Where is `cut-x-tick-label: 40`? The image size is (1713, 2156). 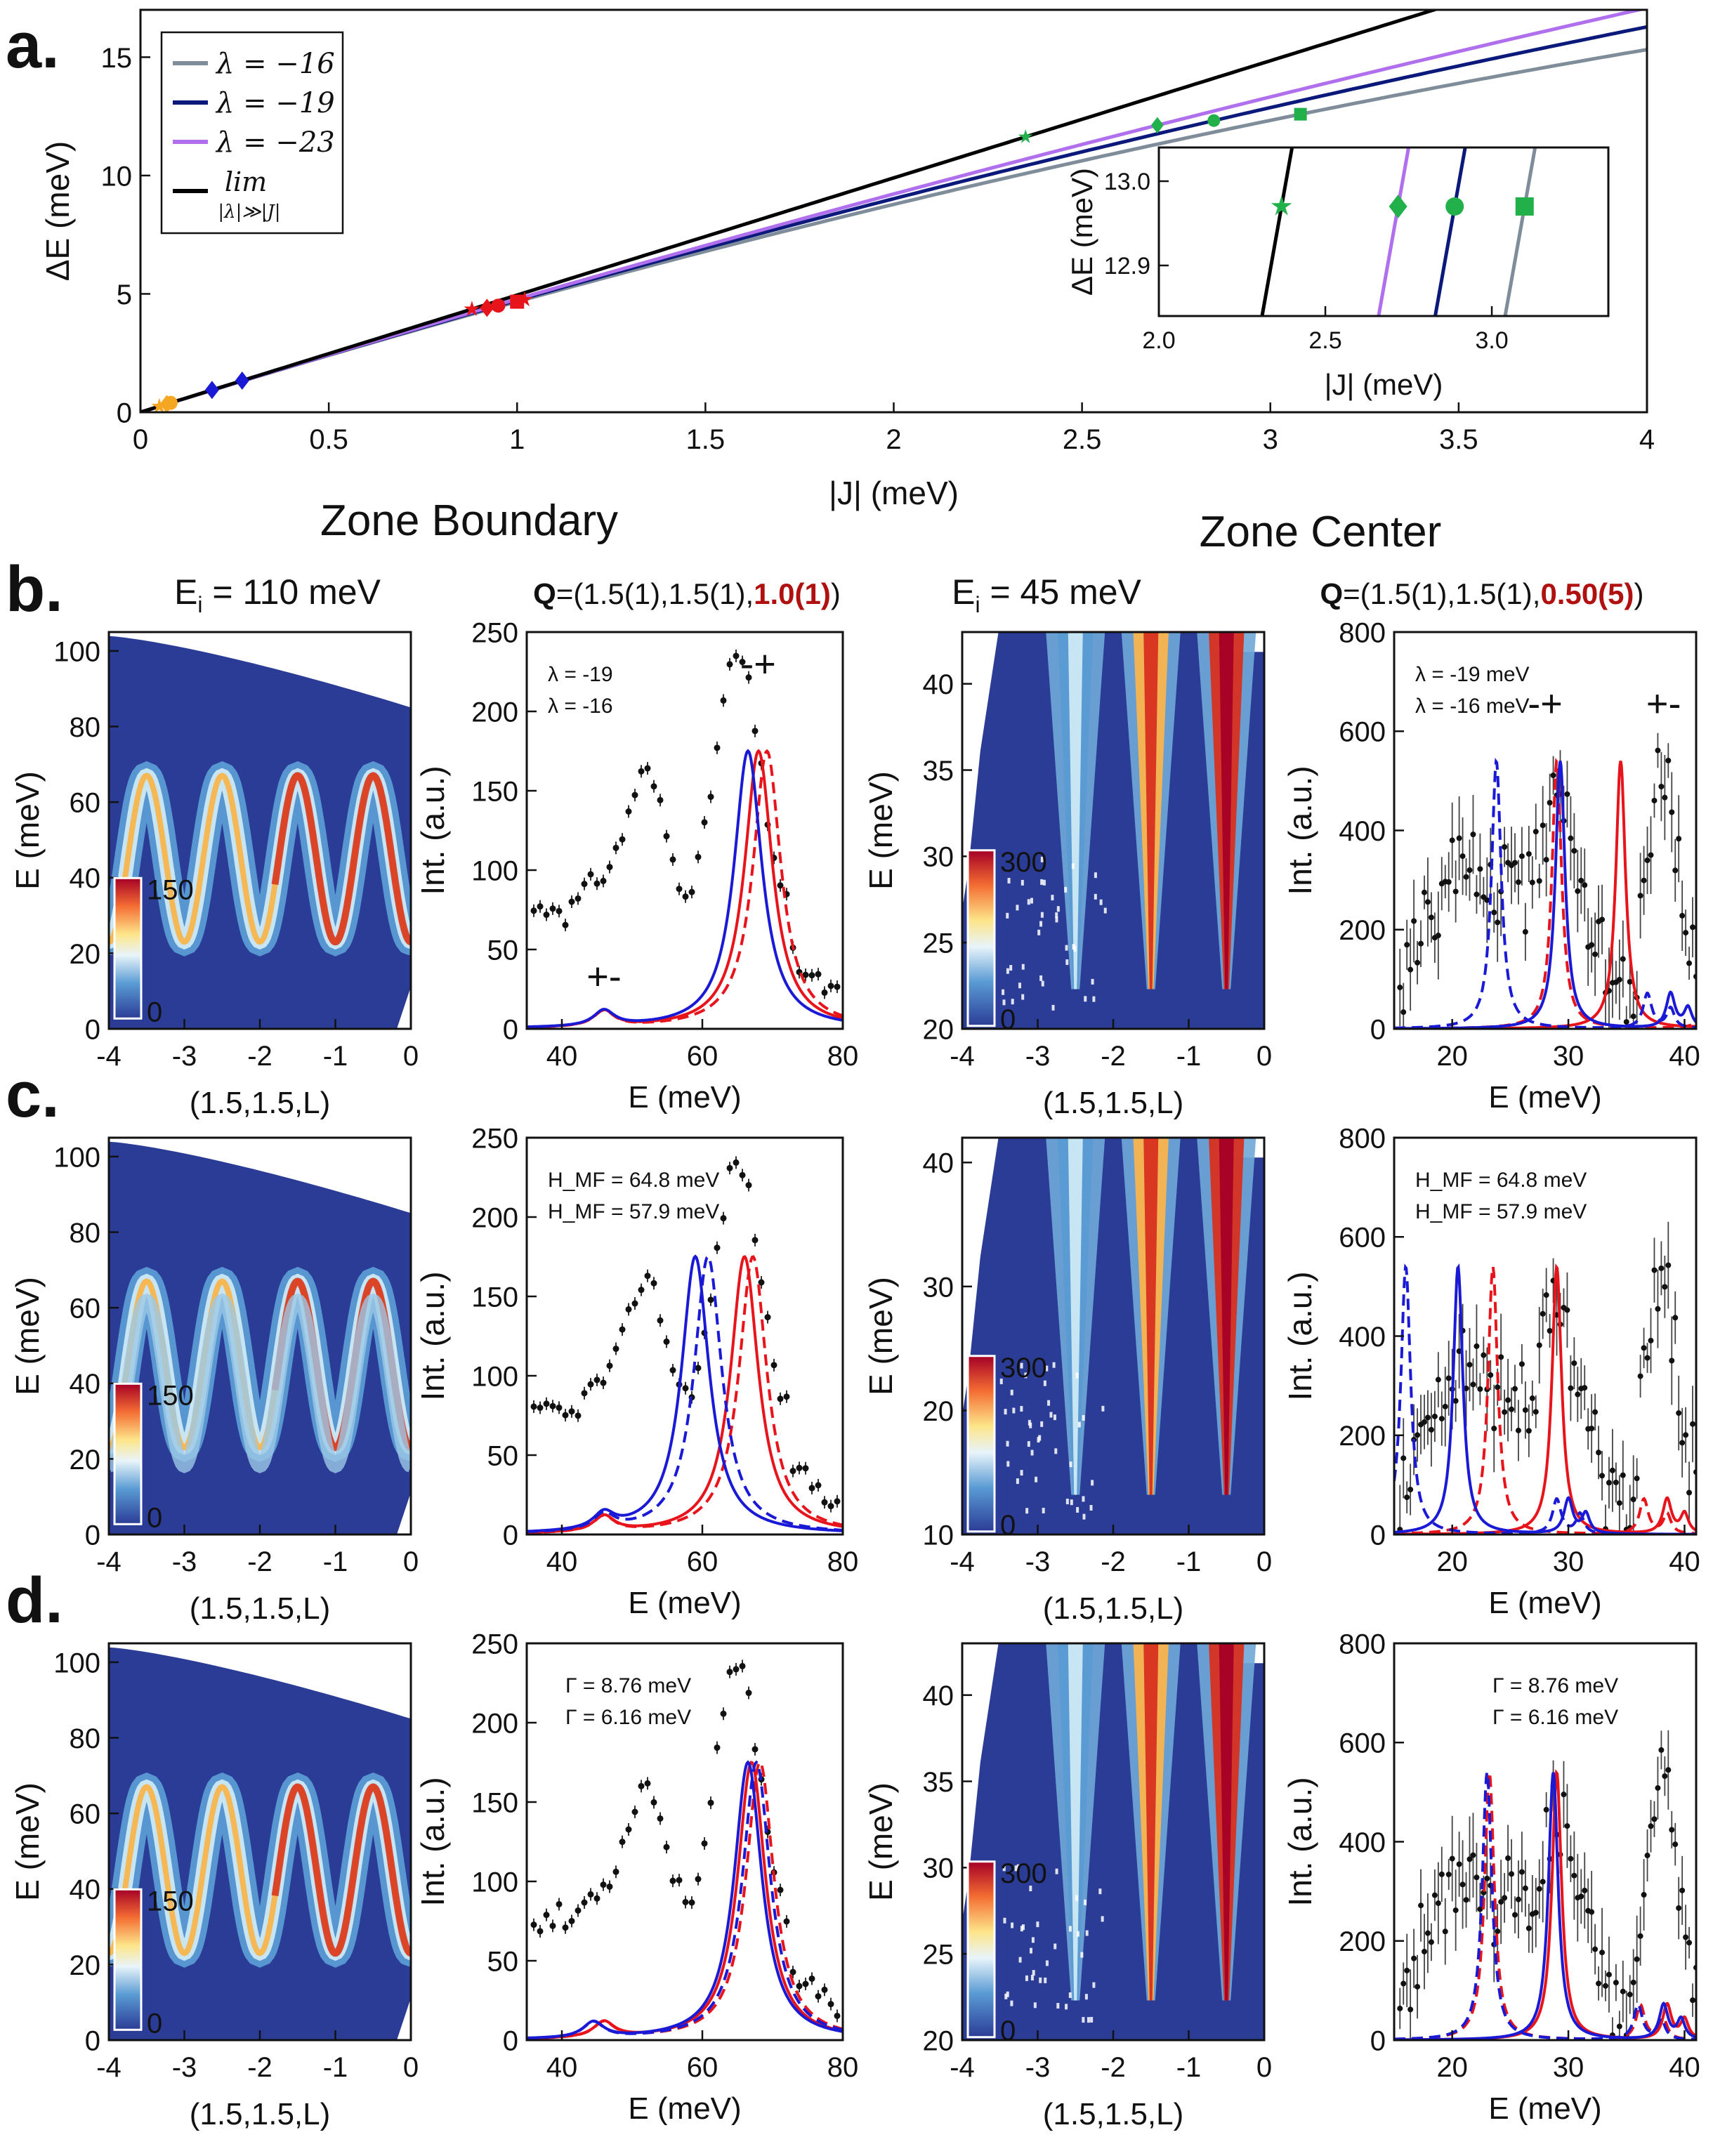 cut-x-tick-label: 40 is located at coordinates (562, 1561).